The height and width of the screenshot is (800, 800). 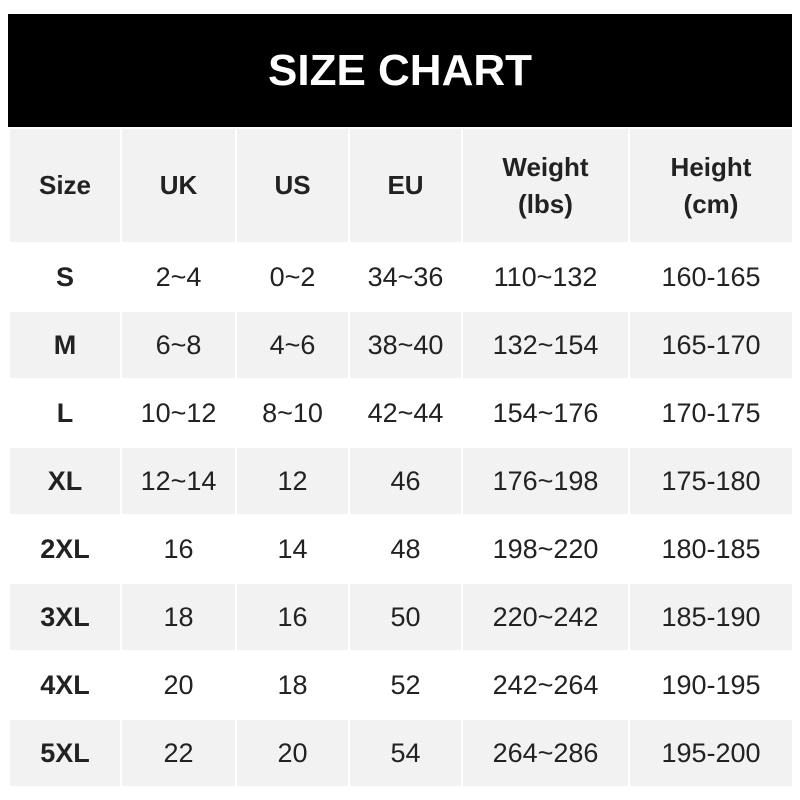 I want to click on header-row: Size UK US EU Weight (lbs) Height (cm), so click(x=401, y=185).